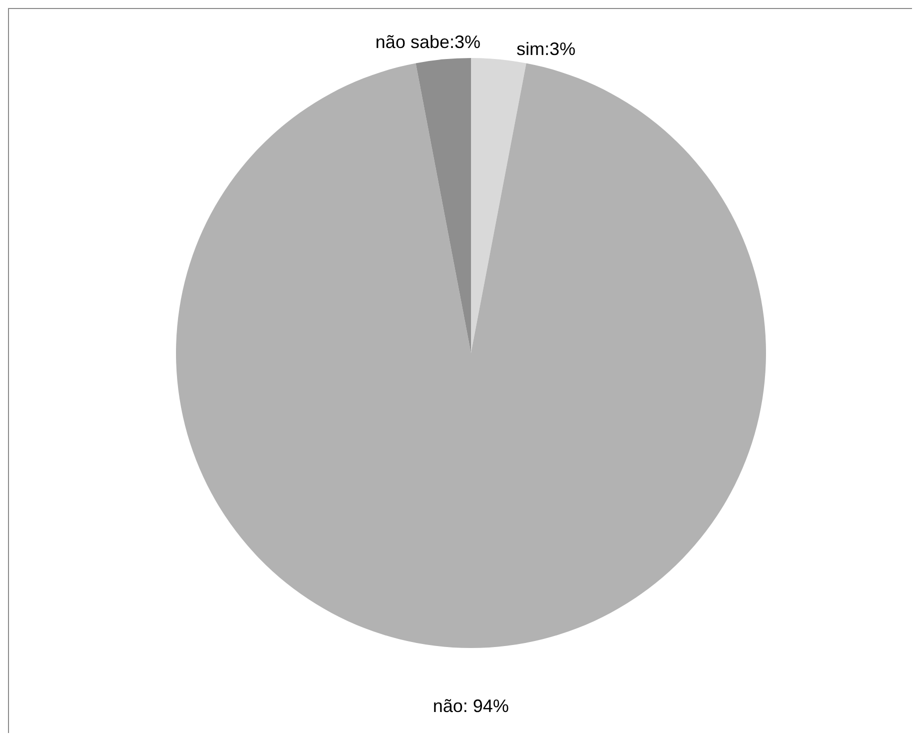 The height and width of the screenshot is (745, 922). What do you see at coordinates (412, 42) in the screenshot?
I see `slice-label: não sabe` at bounding box center [412, 42].